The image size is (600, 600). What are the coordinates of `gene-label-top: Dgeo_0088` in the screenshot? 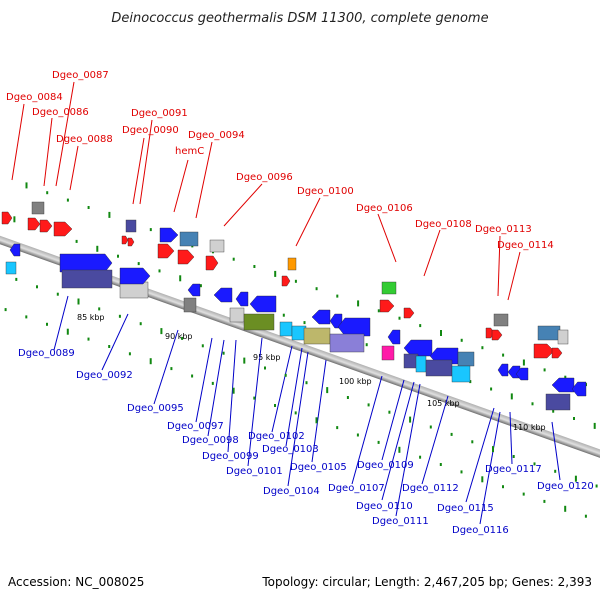 It's located at (84, 139).